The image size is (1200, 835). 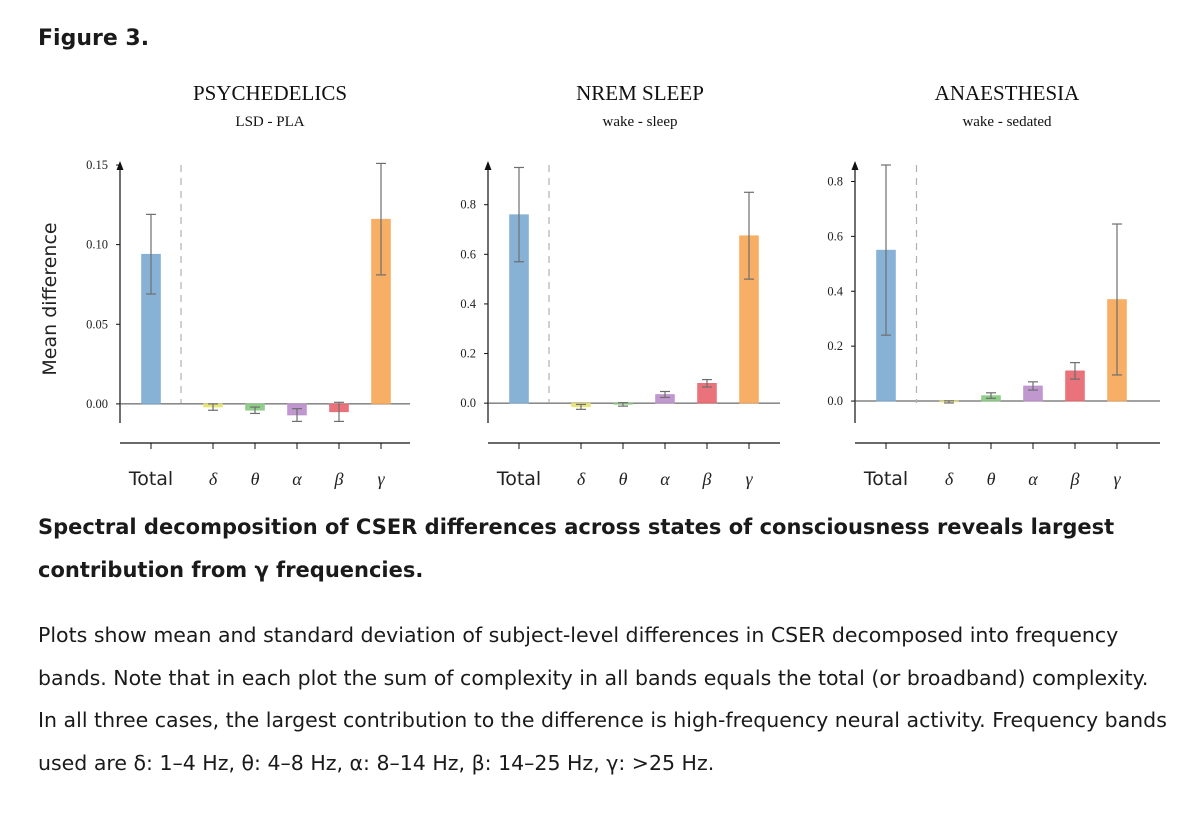 What do you see at coordinates (640, 122) in the screenshot?
I see `chart-subtitle: wake - sleep` at bounding box center [640, 122].